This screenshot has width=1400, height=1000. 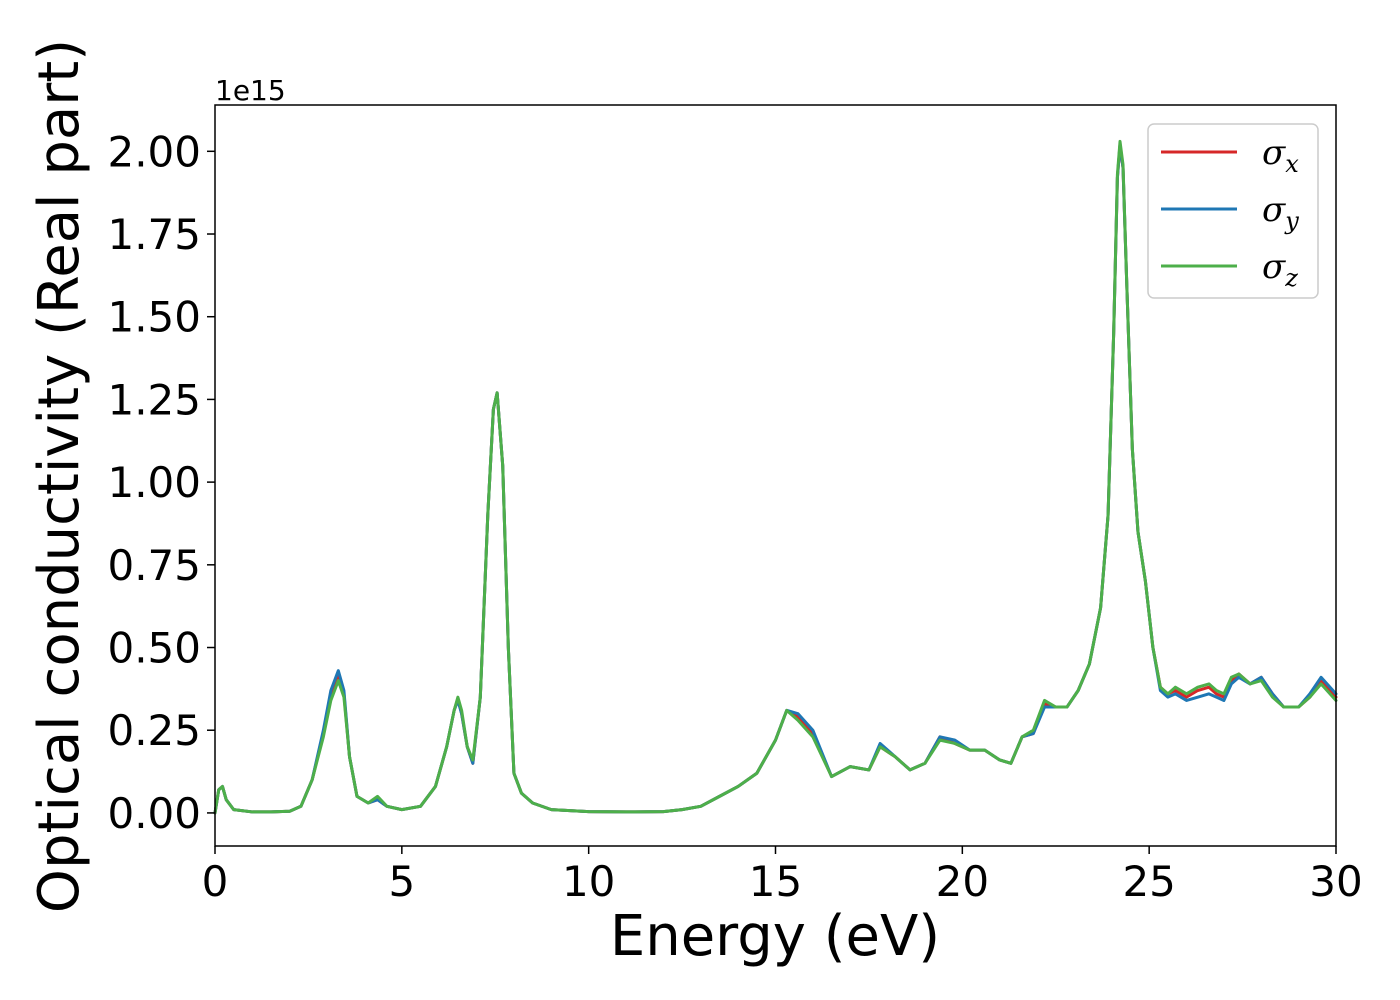 I want to click on y-tick-label: 2.00, so click(x=154, y=151).